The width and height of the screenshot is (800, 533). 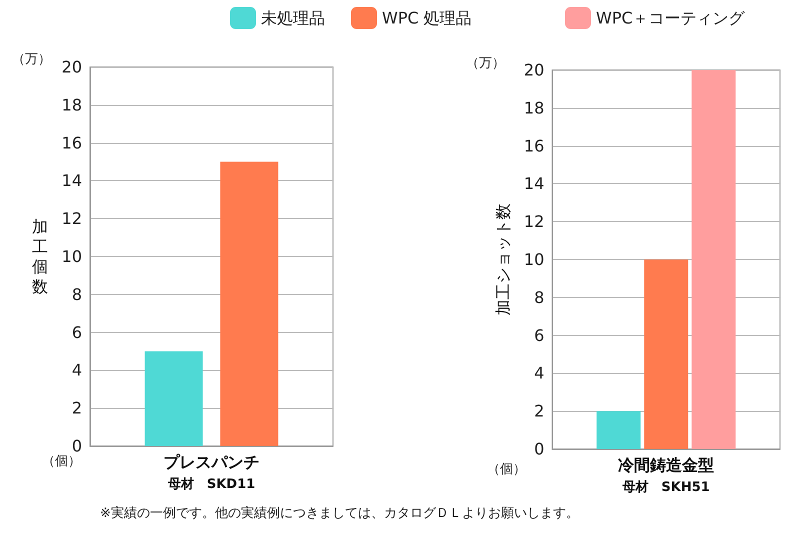 I want to click on x-axis-title: 母材 SKH51, so click(x=665, y=487).